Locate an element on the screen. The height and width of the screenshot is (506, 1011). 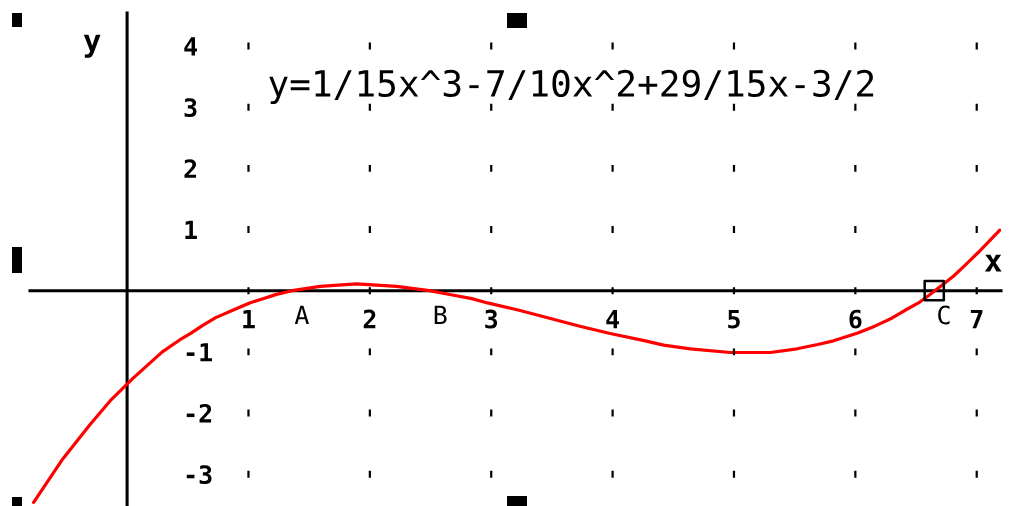
annotation: B is located at coordinates (440, 315).